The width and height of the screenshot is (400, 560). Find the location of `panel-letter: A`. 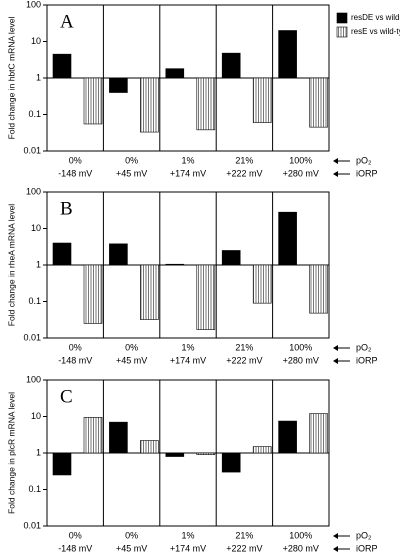

panel-letter: A is located at coordinates (67, 21).